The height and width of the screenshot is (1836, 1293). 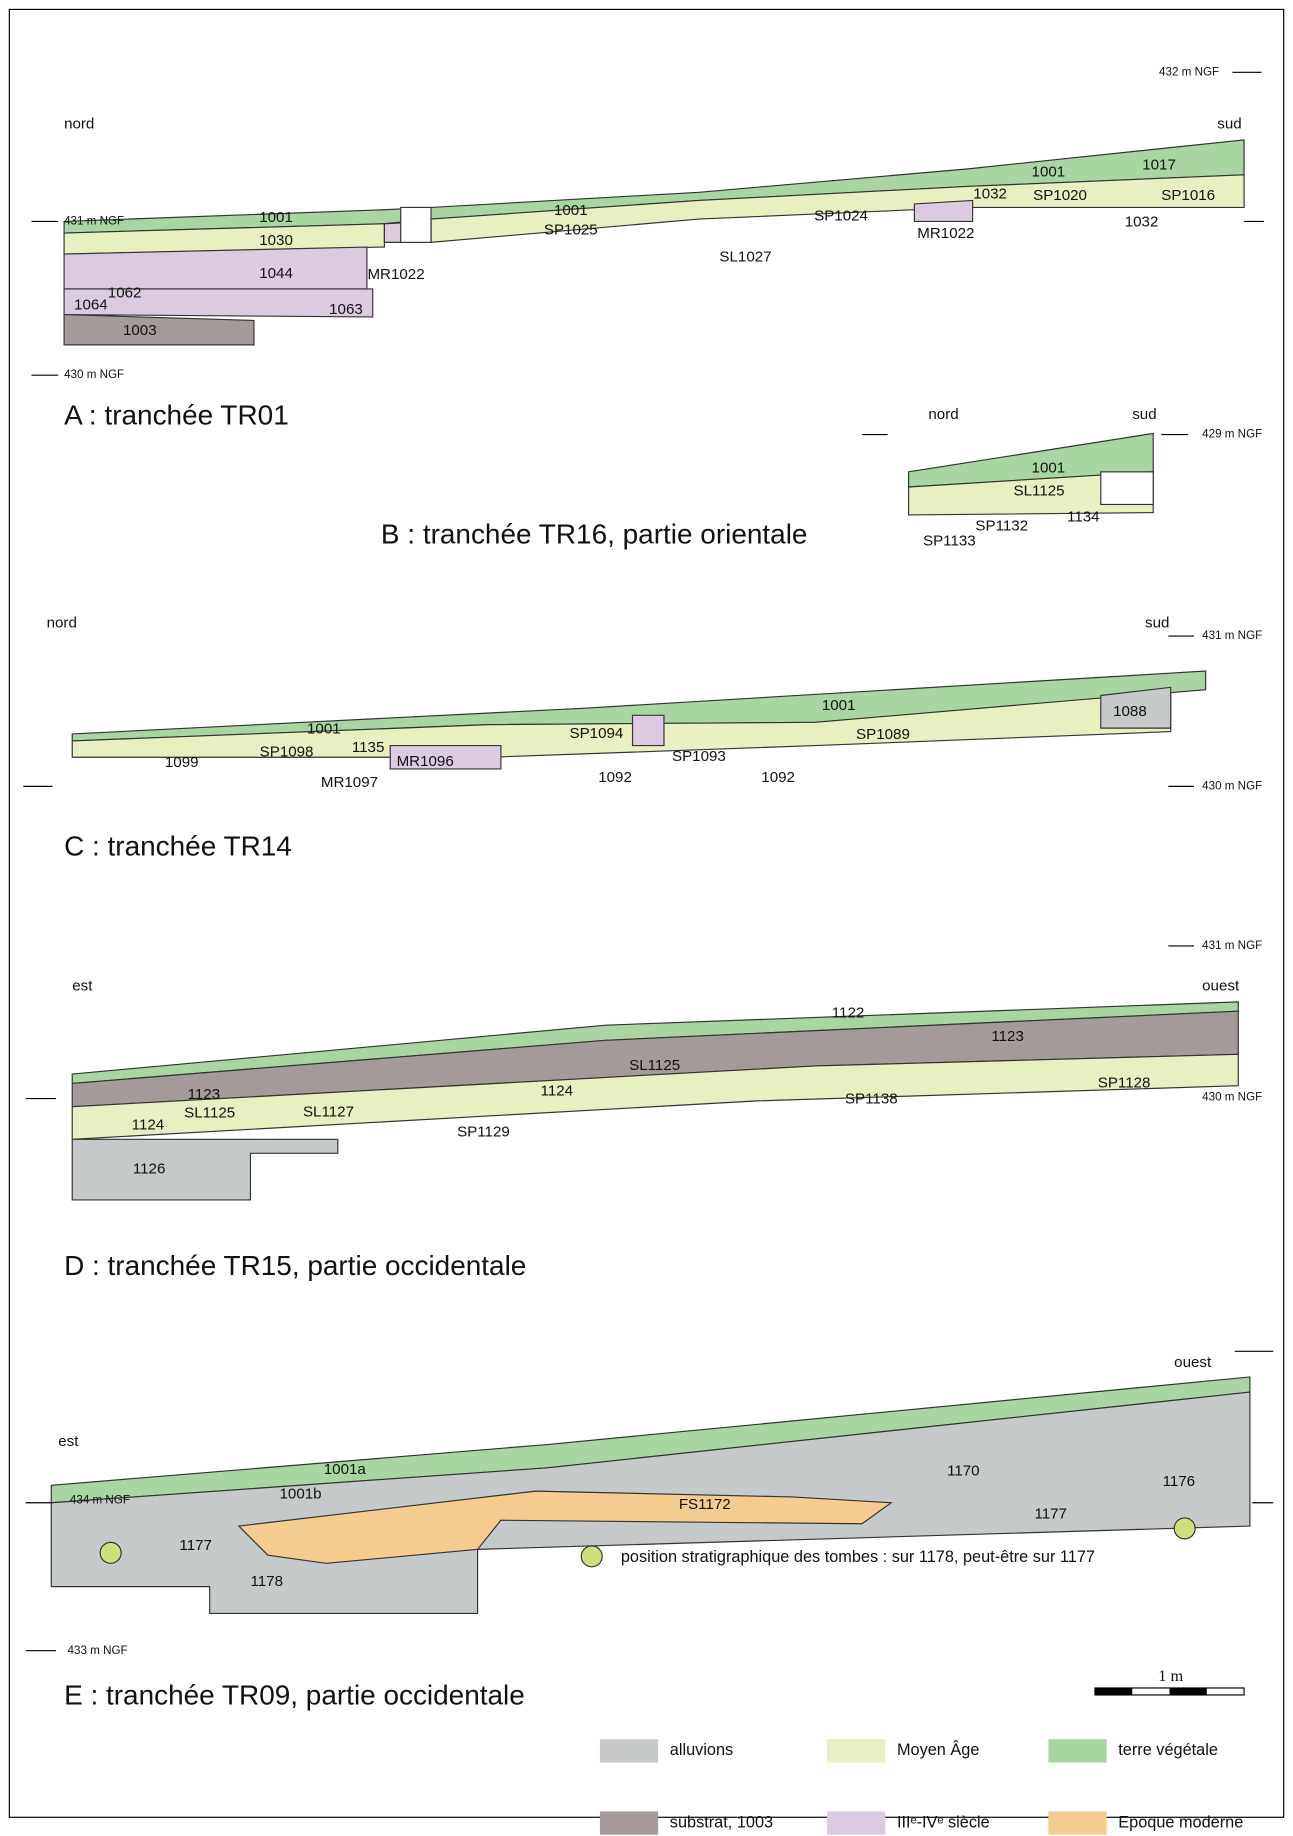 I want to click on section-title: A : tranchée TR01, so click(x=176, y=414).